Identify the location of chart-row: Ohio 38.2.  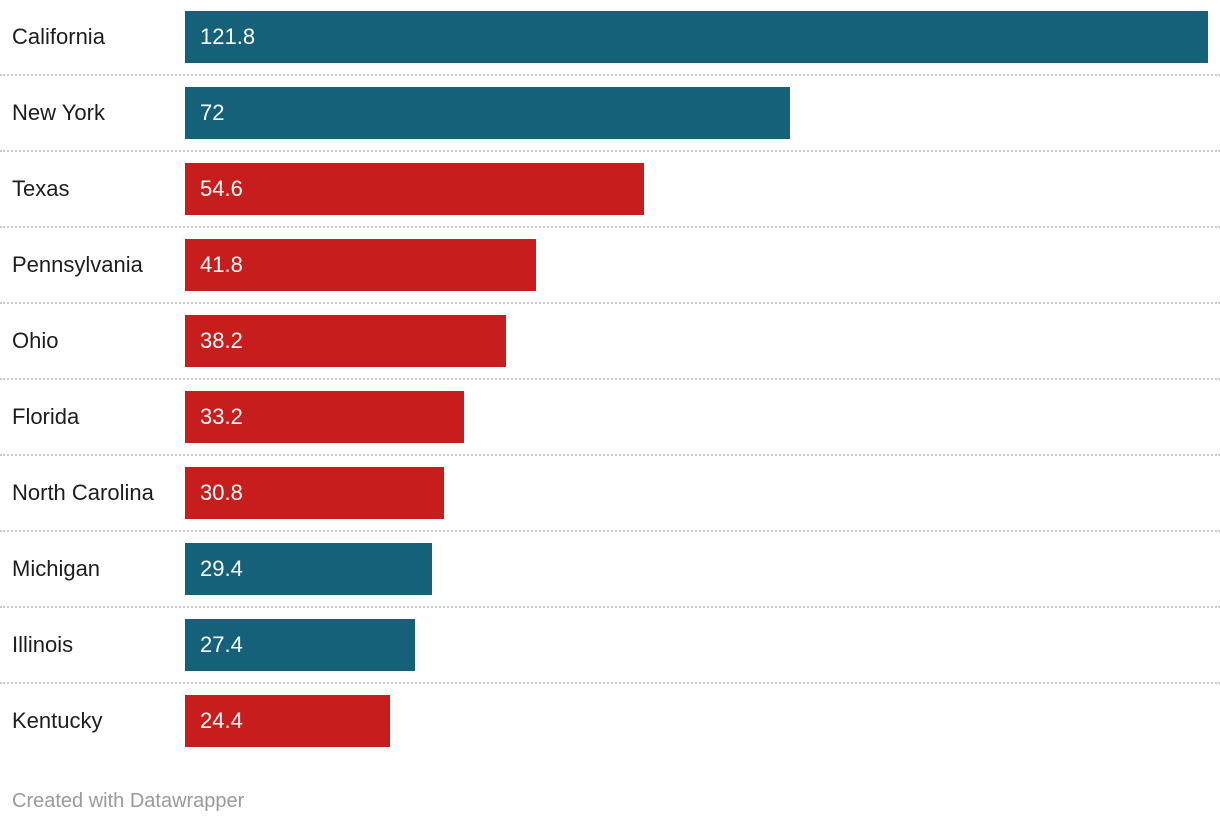
(610, 342).